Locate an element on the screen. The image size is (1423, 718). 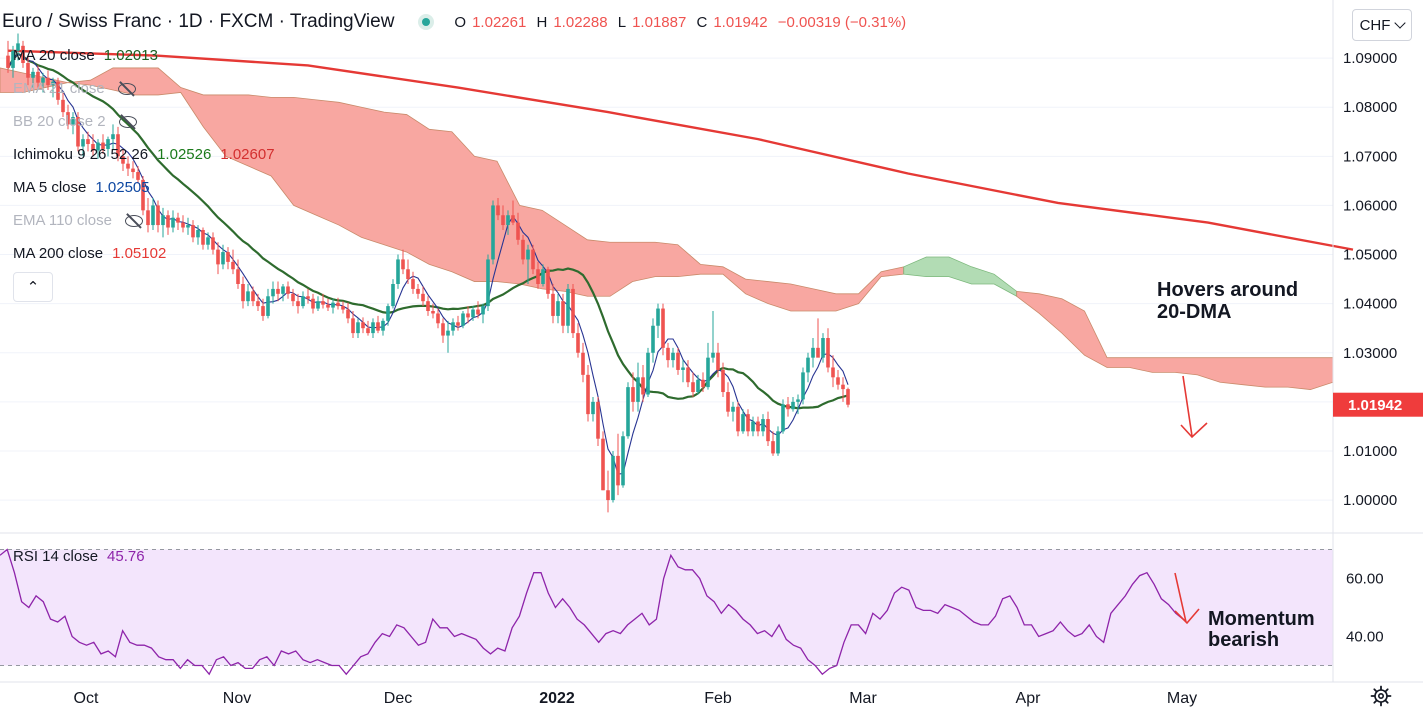
rsi-tick-label: 60.00 is located at coordinates (1365, 579).